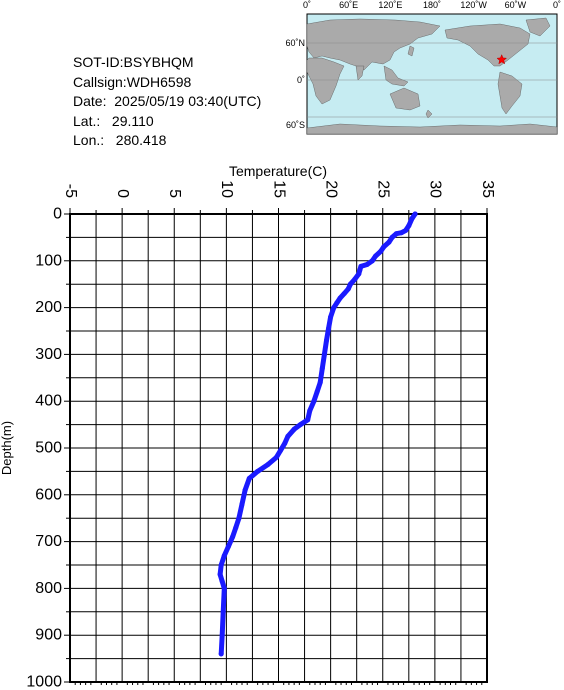  I want to click on x-tick-label: 10, so click(226, 189).